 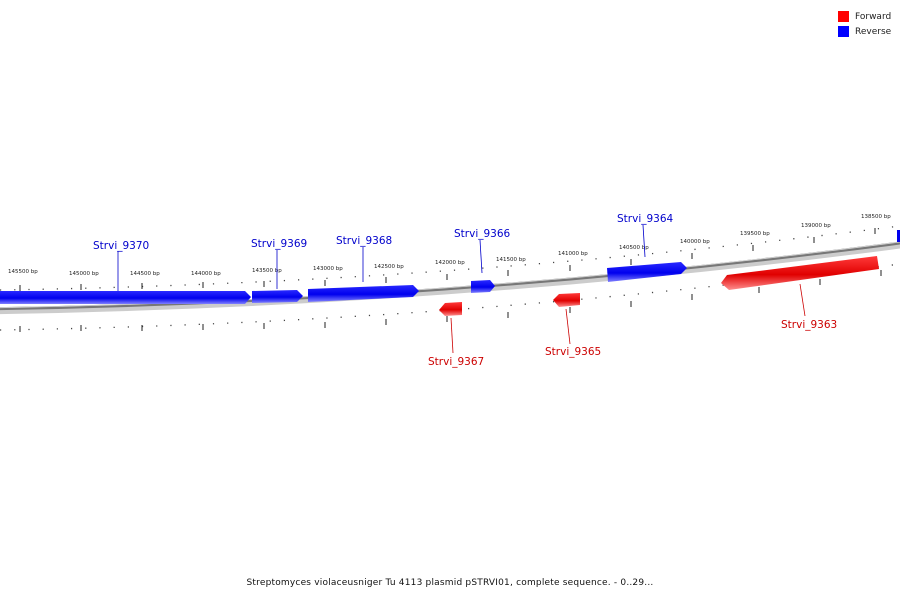 What do you see at coordinates (898, 236) in the screenshot?
I see `gene-arrow-reverse-partial` at bounding box center [898, 236].